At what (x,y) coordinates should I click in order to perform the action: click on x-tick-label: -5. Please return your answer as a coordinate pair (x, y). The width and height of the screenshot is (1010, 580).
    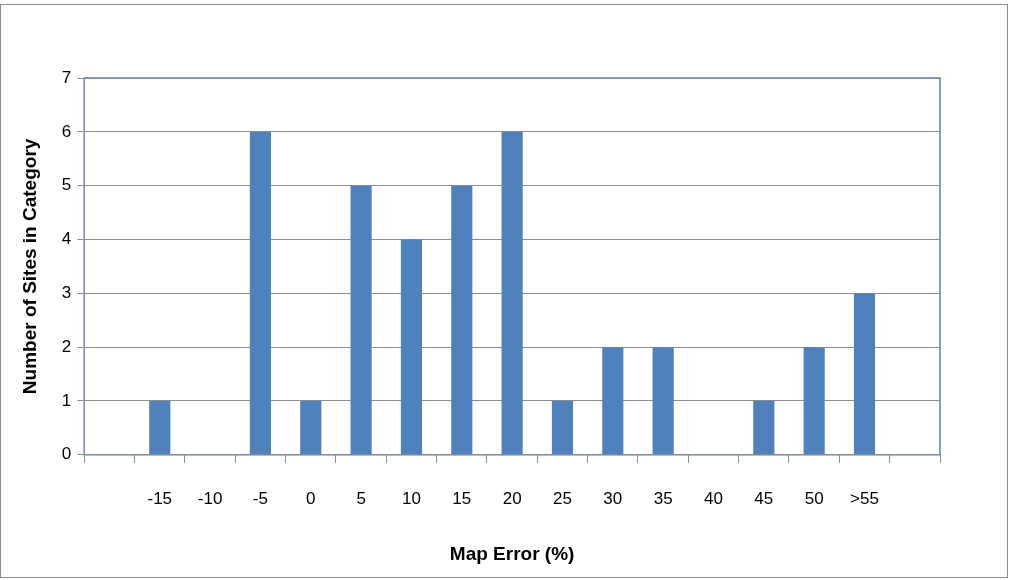
    Looking at the image, I should click on (260, 498).